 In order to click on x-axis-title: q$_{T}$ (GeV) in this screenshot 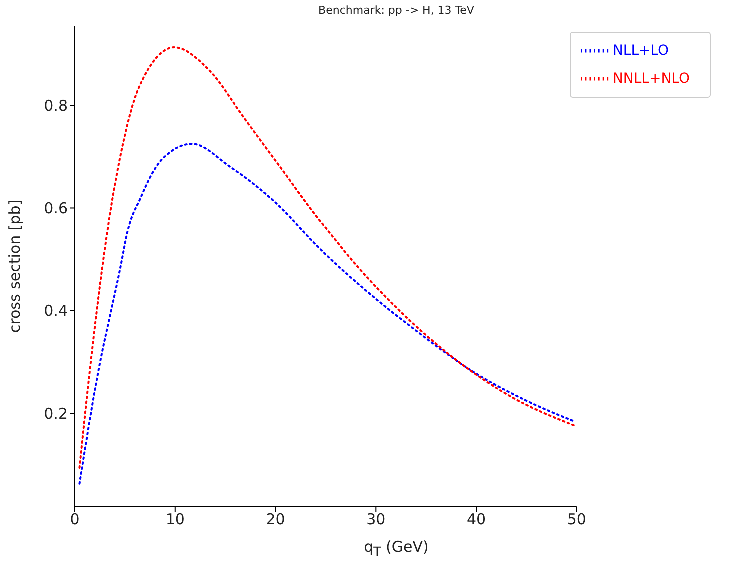, I will do `click(396, 548)`.